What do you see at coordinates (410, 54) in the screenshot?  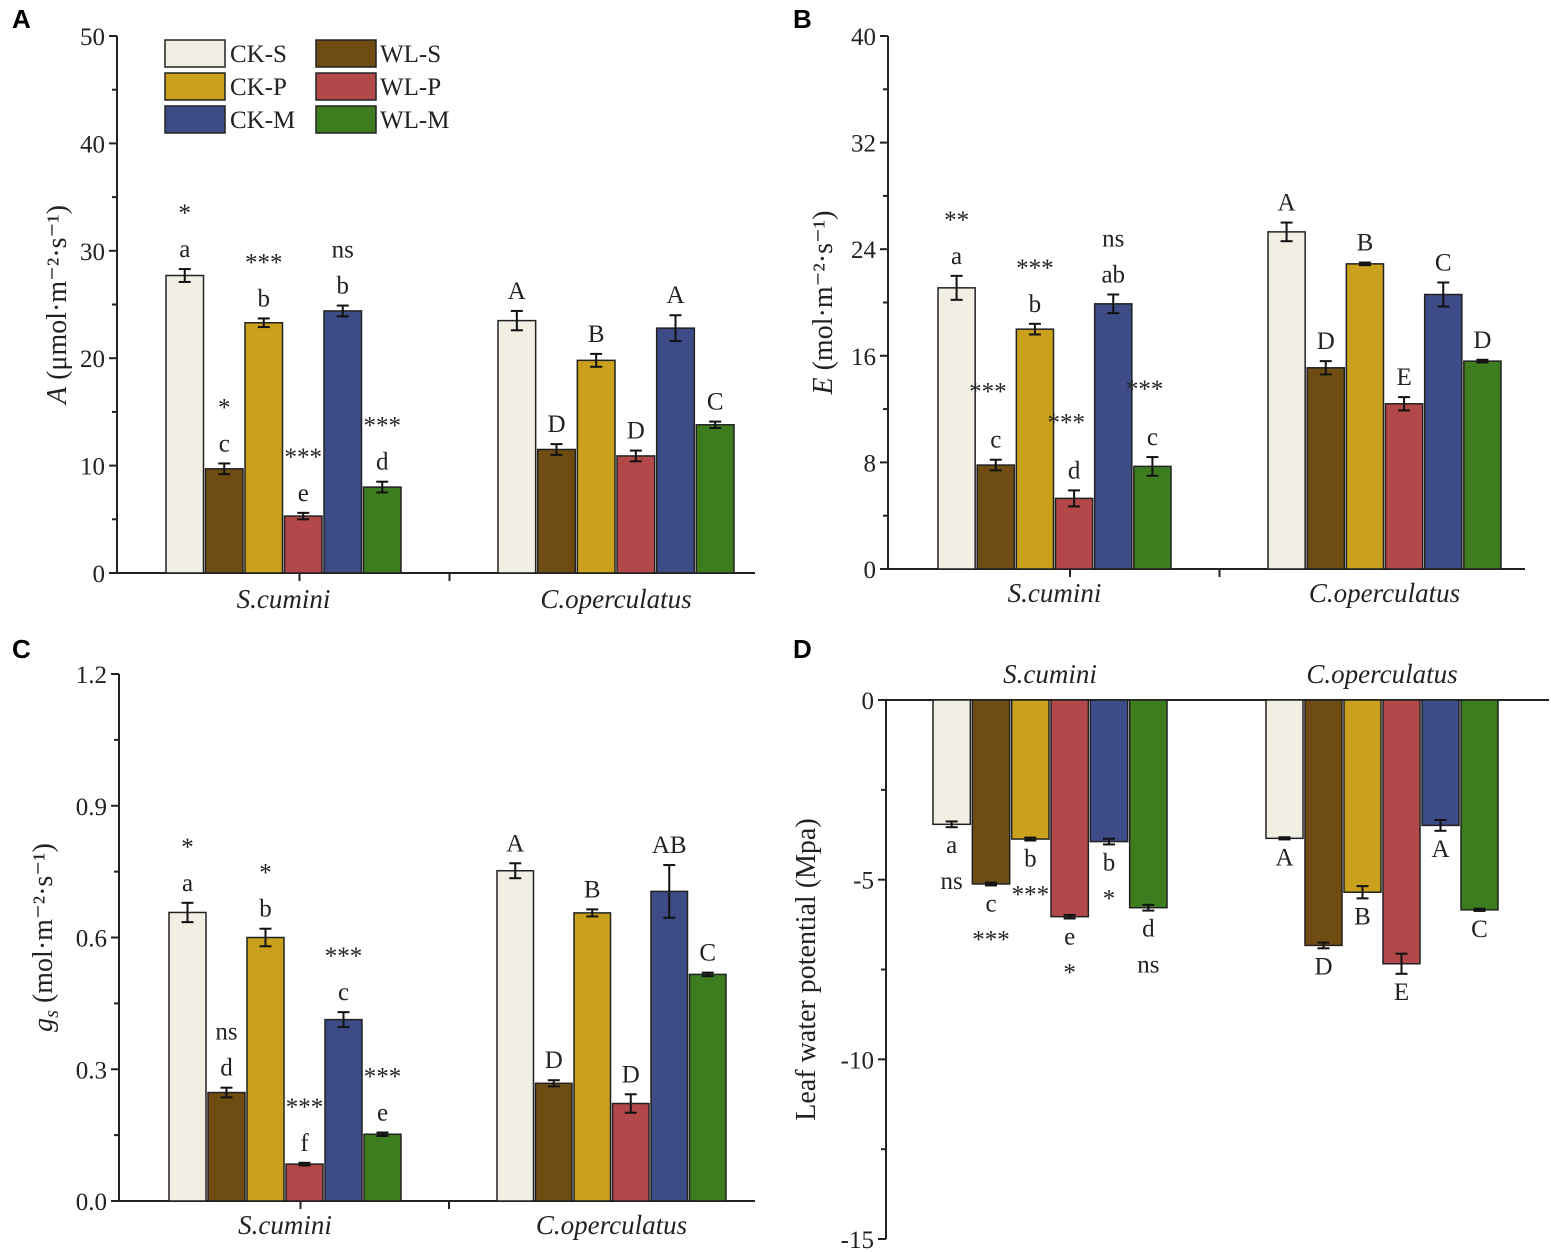 I see `legend-label: WL-S` at bounding box center [410, 54].